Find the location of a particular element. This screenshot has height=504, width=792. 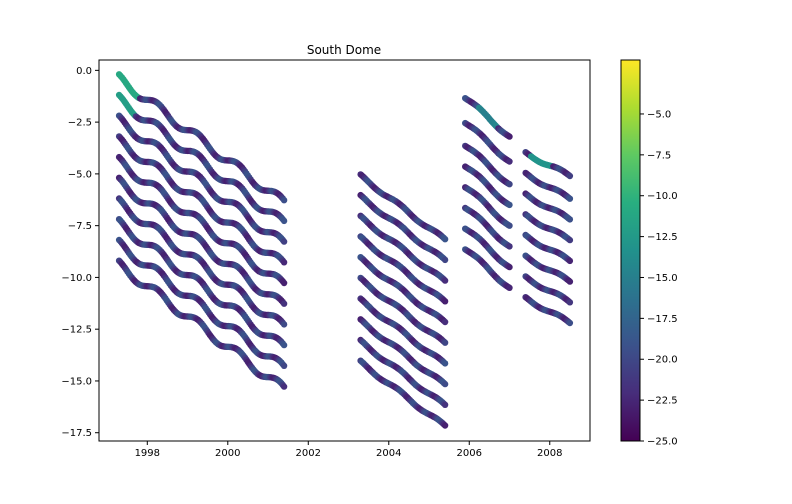

y-tick-label: −2.5 is located at coordinates (80, 123).